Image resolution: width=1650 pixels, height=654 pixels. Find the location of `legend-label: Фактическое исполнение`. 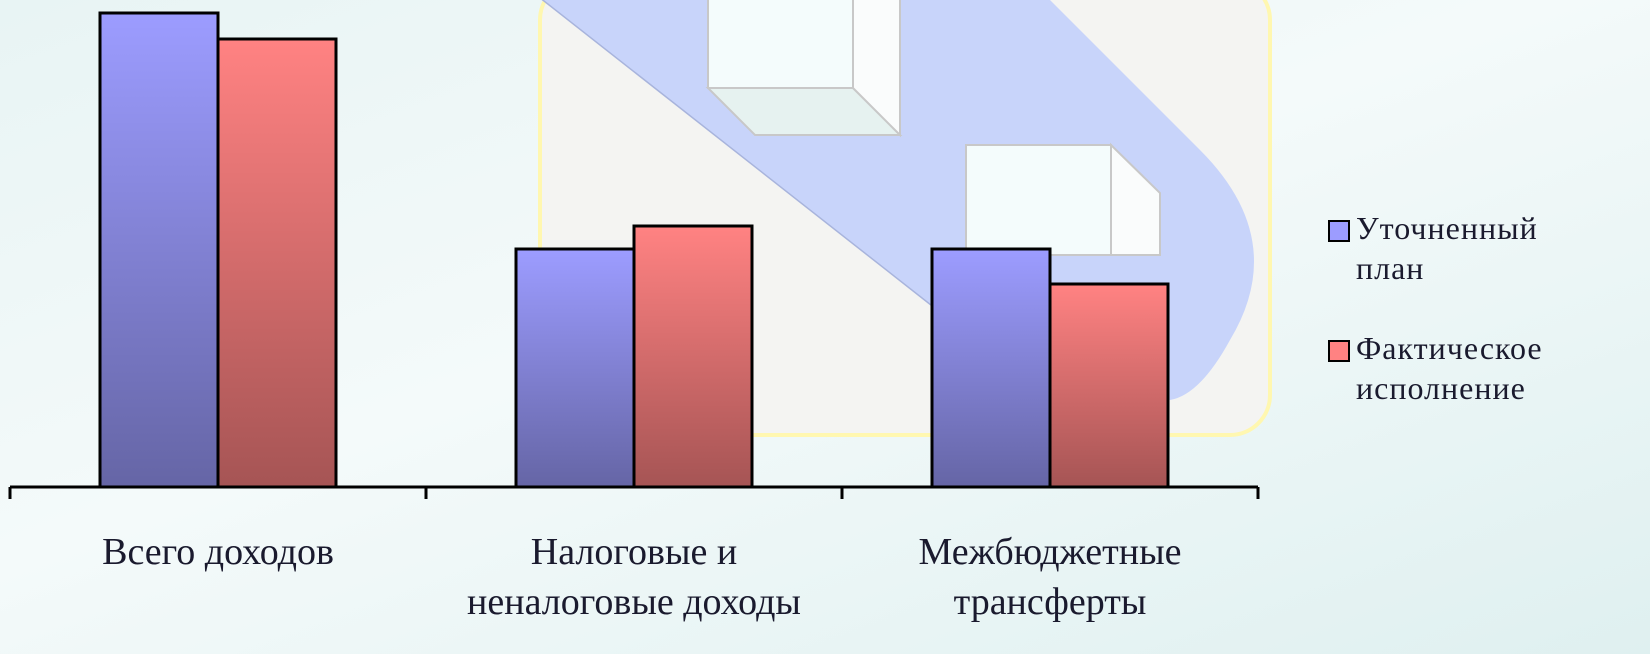

legend-label: Фактическое исполнение is located at coordinates (1449, 368).